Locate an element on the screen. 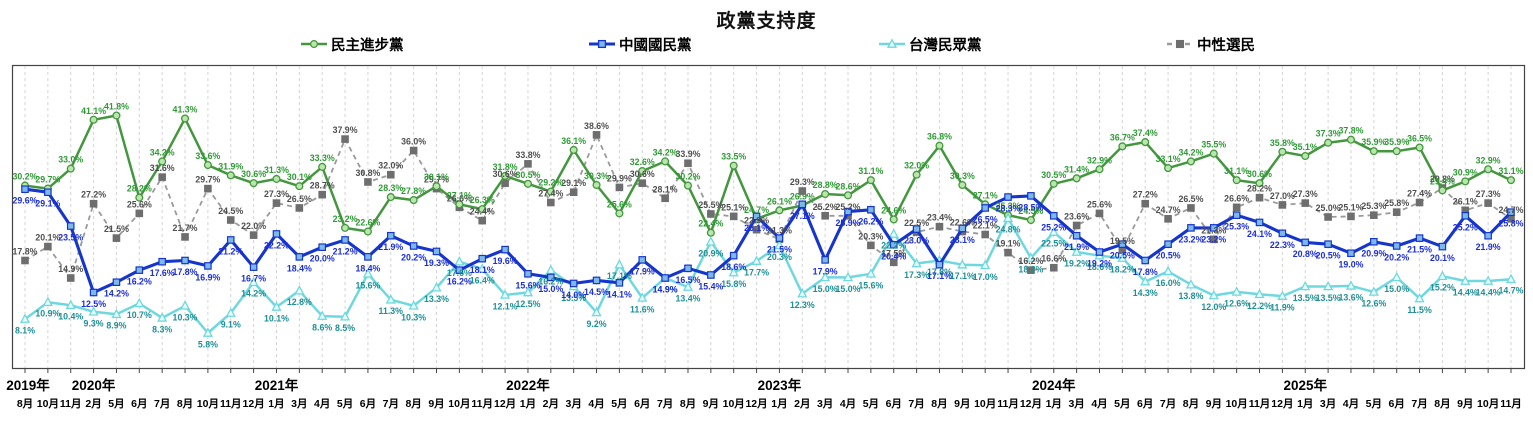 The image size is (1533, 426). data-point-label: 12.0% is located at coordinates (1213, 307).